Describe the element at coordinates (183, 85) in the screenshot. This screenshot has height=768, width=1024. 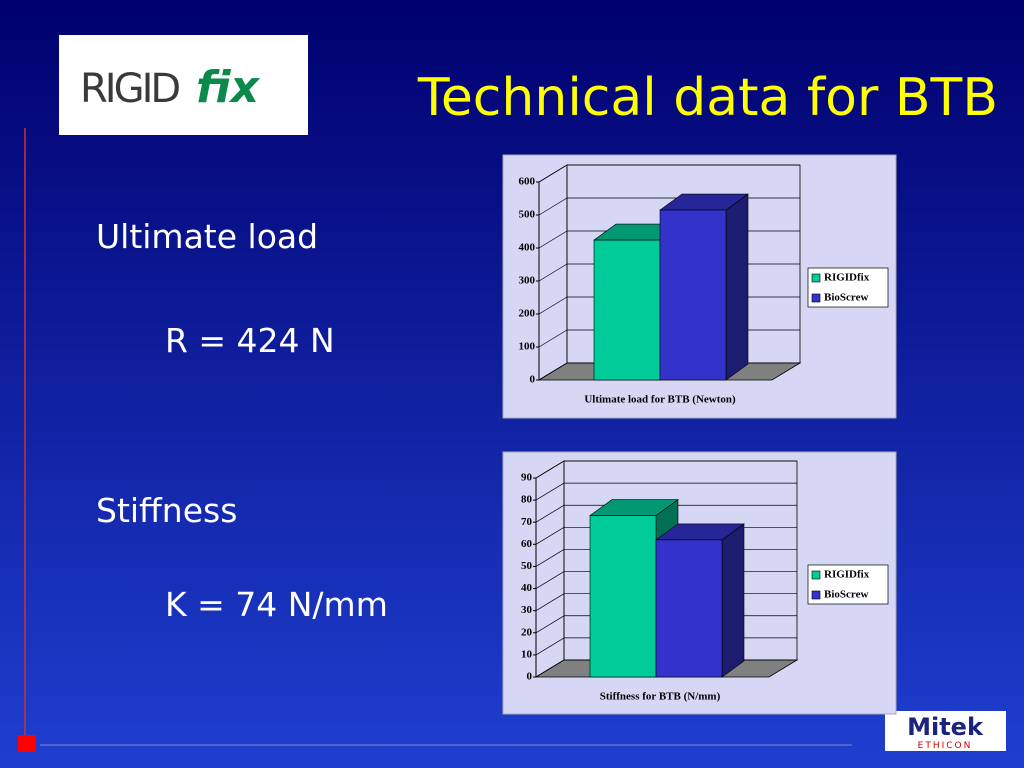
I see `logo-box` at that location.